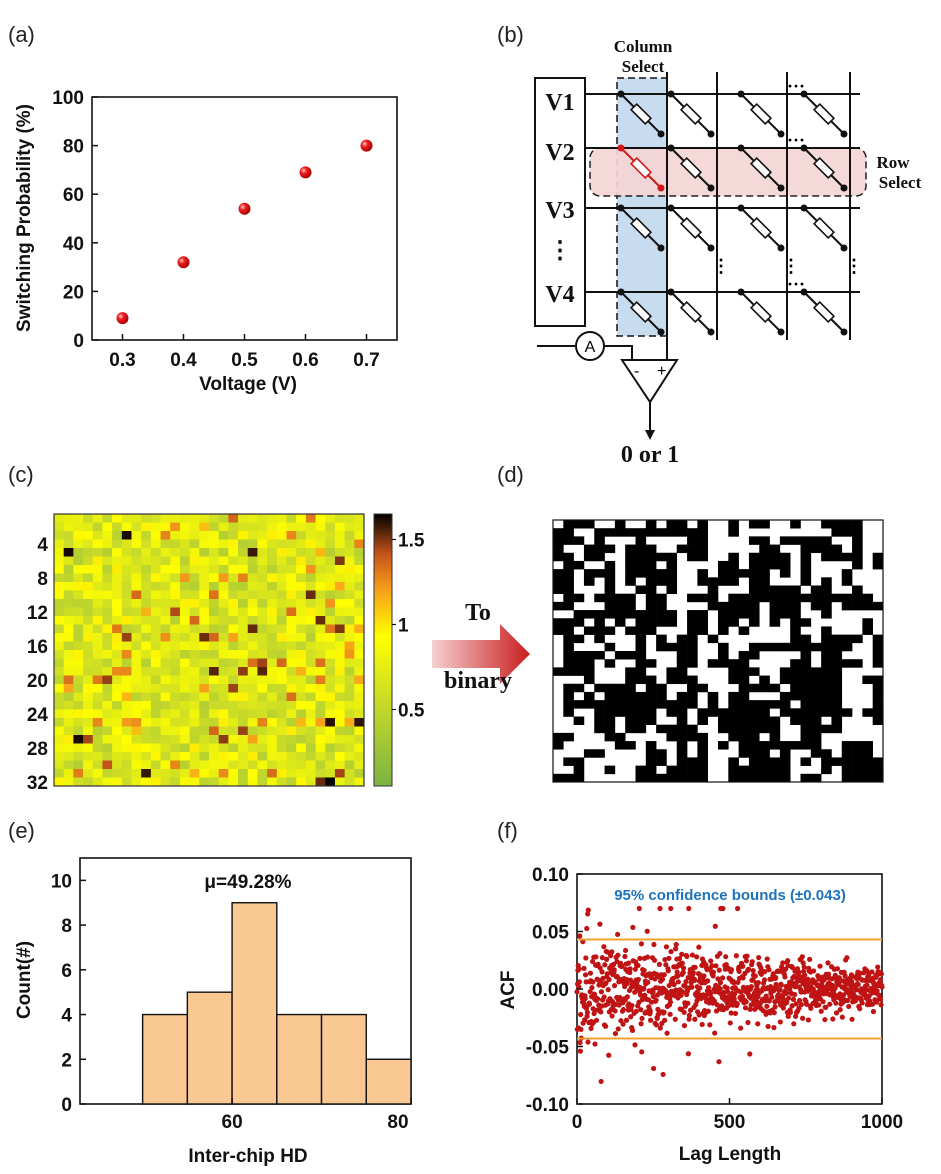  What do you see at coordinates (649, 381) in the screenshot?
I see `comparator-icon` at bounding box center [649, 381].